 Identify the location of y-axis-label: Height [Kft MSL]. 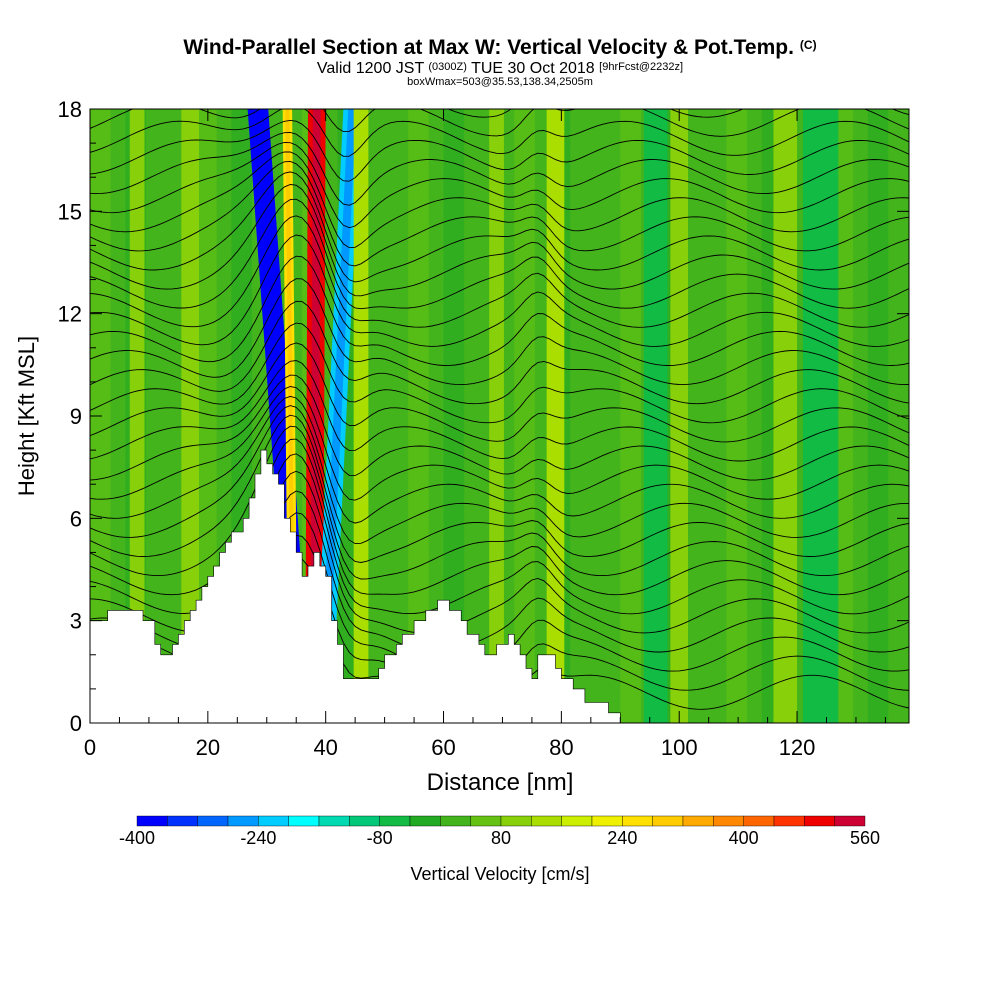
(26, 416).